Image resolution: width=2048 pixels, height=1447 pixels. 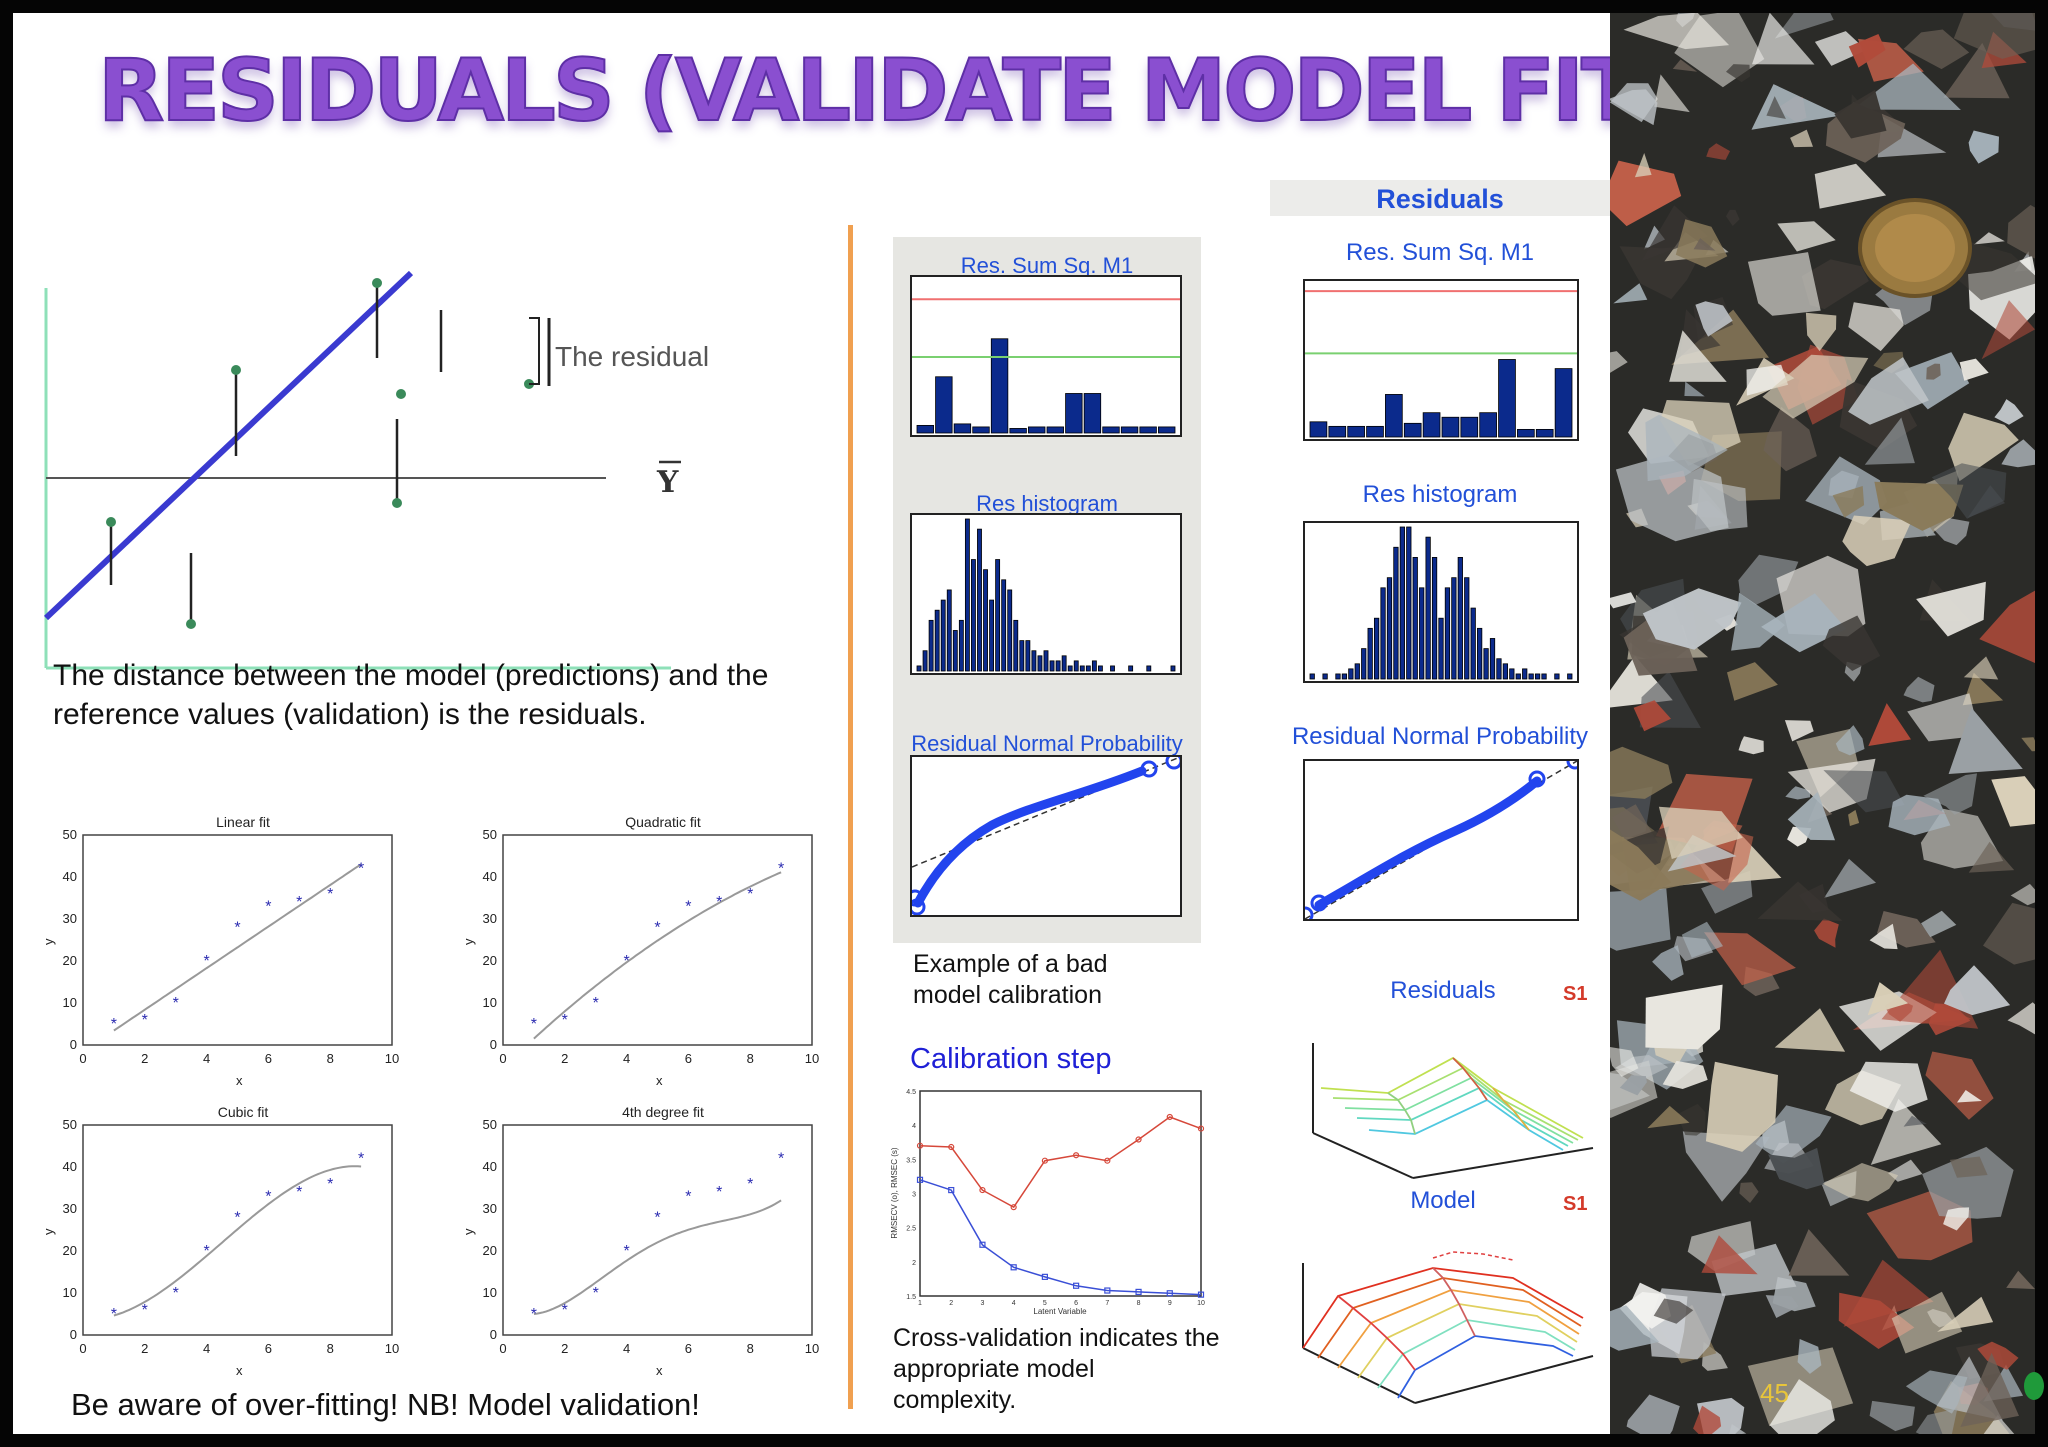 What do you see at coordinates (951, 1147) in the screenshot?
I see `rmsecv-point` at bounding box center [951, 1147].